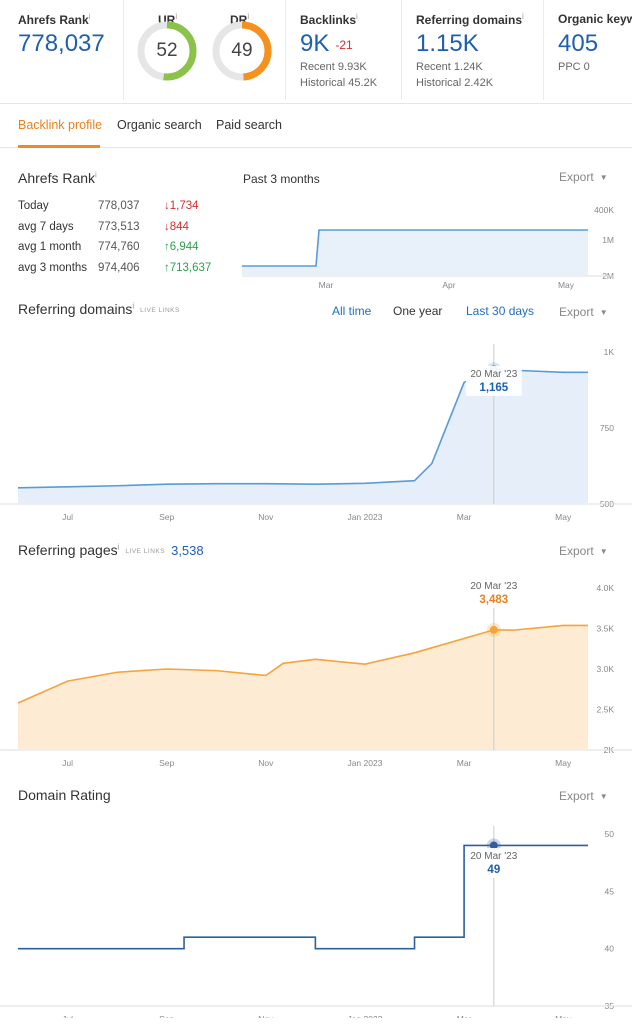 This screenshot has height=1024, width=632. Describe the element at coordinates (447, 43) in the screenshot. I see `metric-value: 1.15K` at that location.